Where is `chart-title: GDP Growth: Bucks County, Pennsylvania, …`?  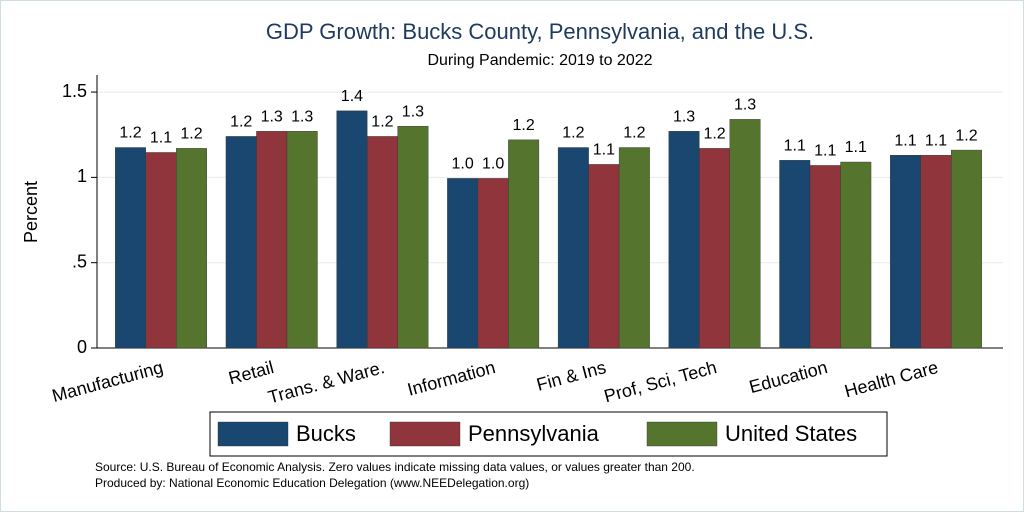
chart-title: GDP Growth: Bucks County, Pennsylvania, … is located at coordinates (540, 31).